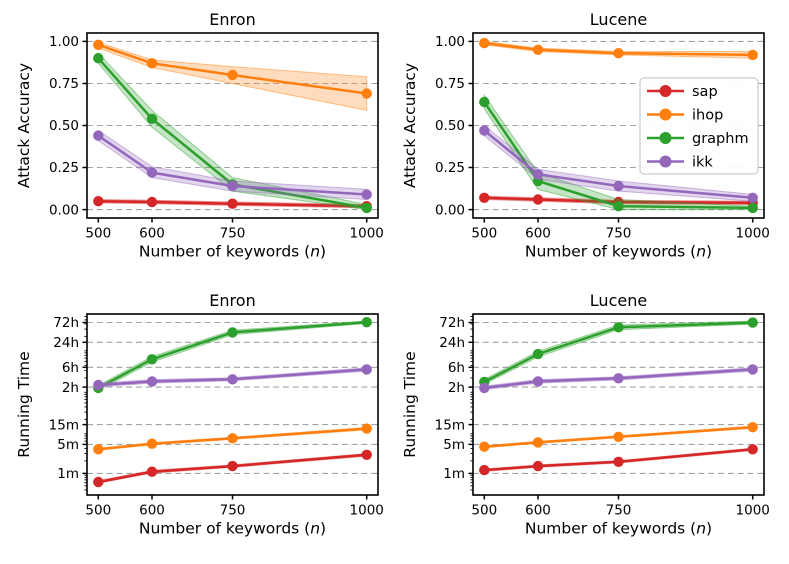 The width and height of the screenshot is (789, 564). I want to click on x-axis-label: Number of keywords (n), so click(232, 252).